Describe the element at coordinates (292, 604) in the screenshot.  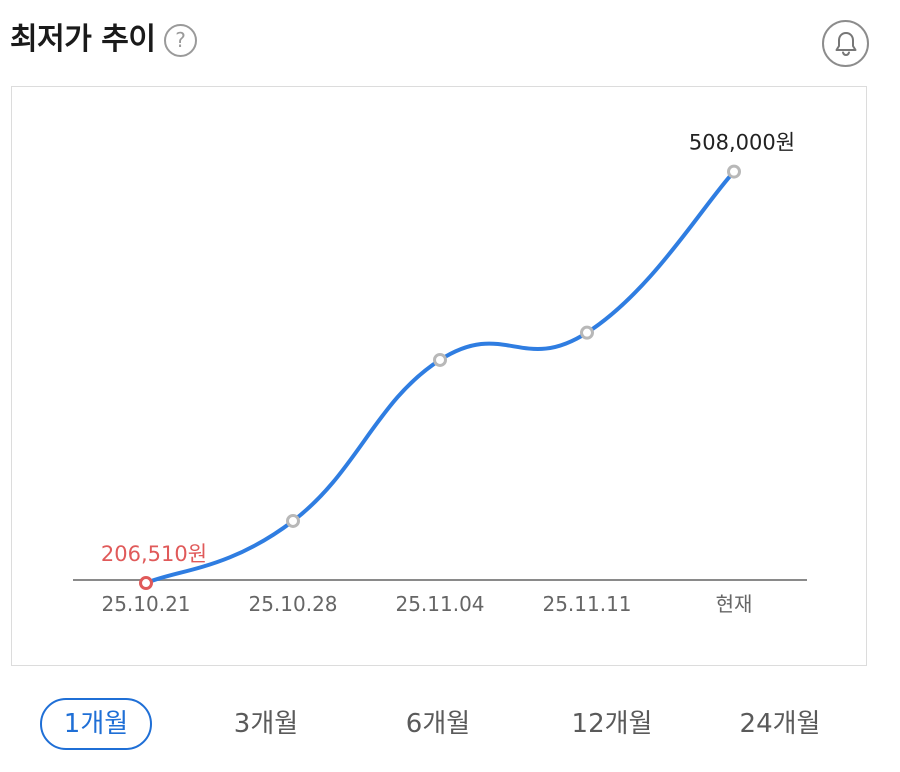
I see `x-tick-label: 25.10.28` at that location.